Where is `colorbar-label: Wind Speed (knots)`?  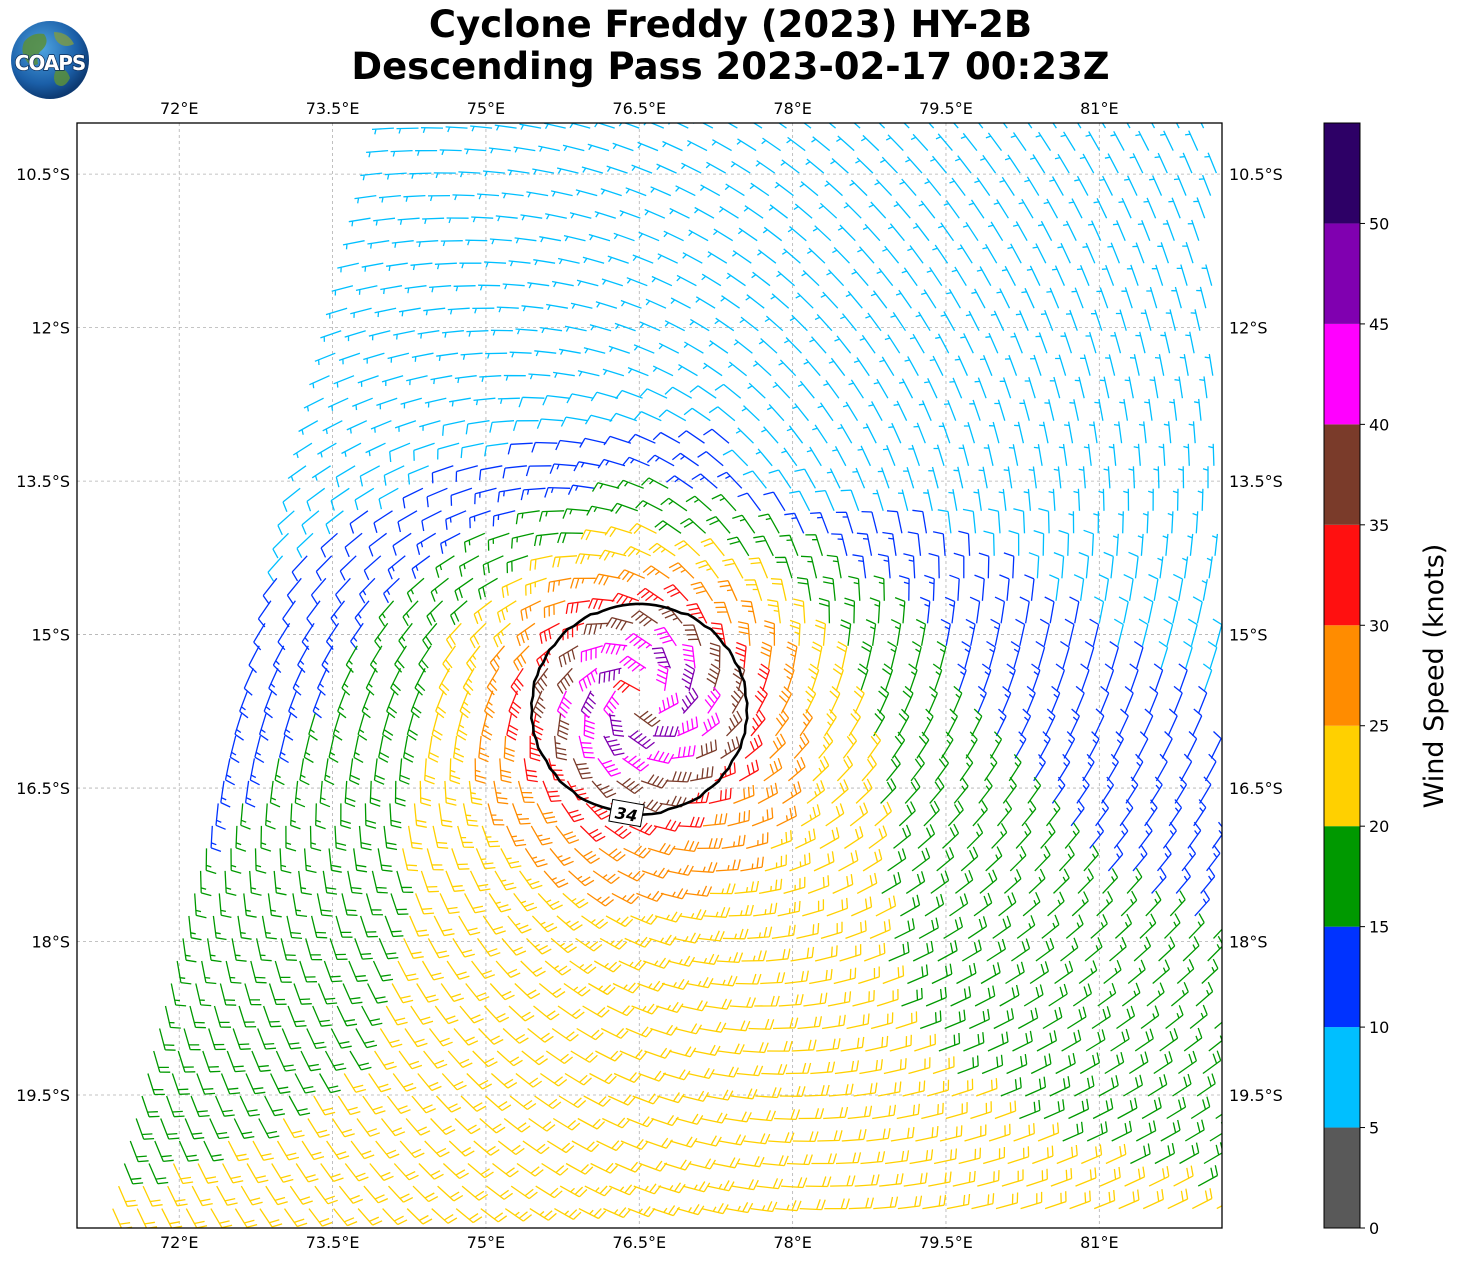
colorbar-label: Wind Speed (knots) is located at coordinates (1434, 676).